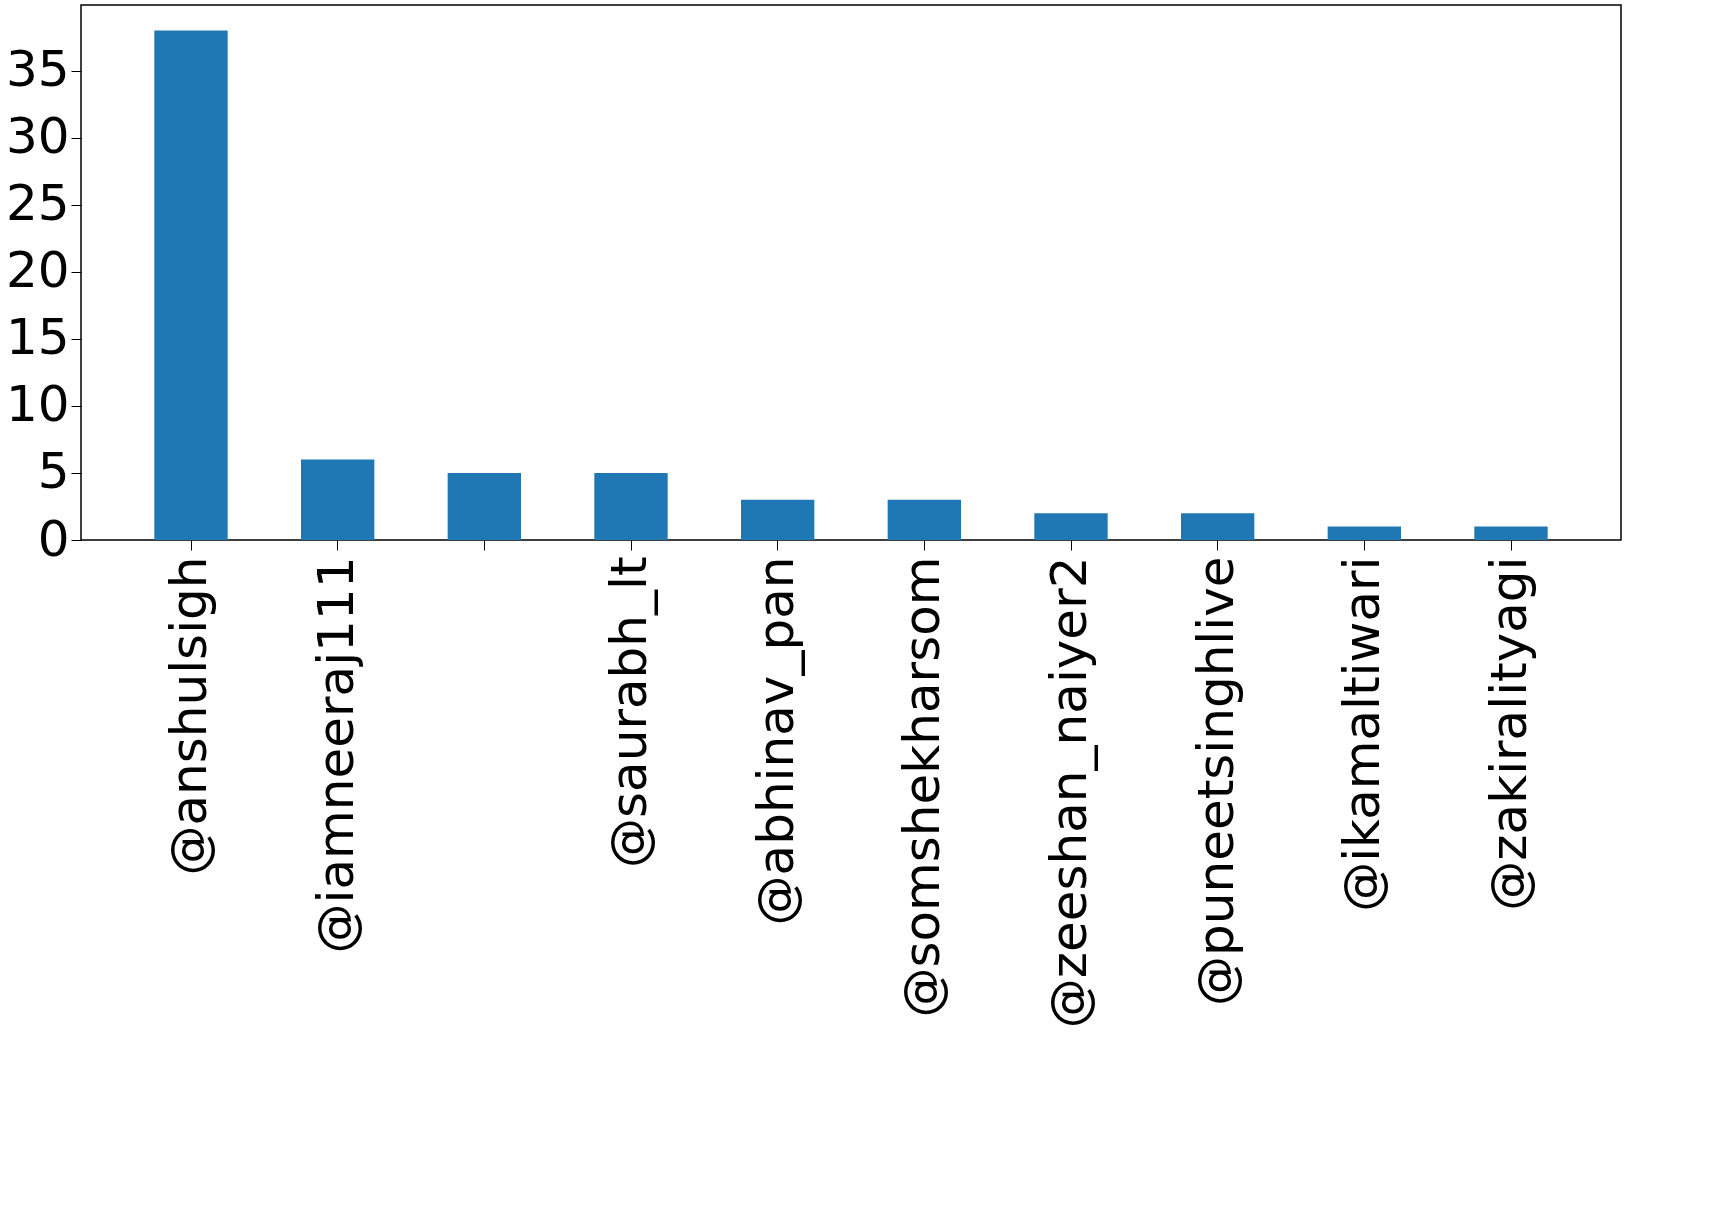 This screenshot has width=1719, height=1217. What do you see at coordinates (922, 787) in the screenshot?
I see `x-tick-label: @somshekharsom` at bounding box center [922, 787].